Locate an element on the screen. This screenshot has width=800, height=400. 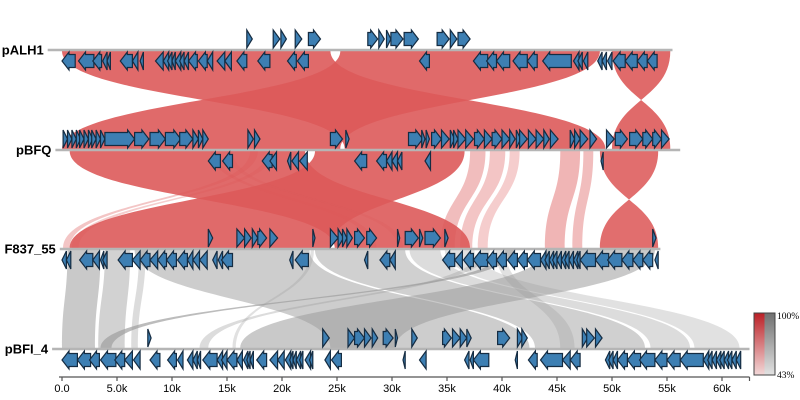
legend-max-label: 100% is located at coordinates (788, 317).